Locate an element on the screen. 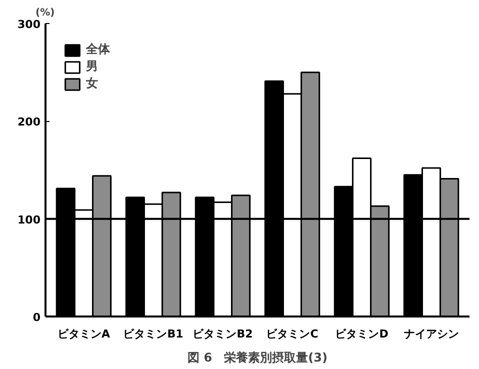  y-tick-label: 300 is located at coordinates (29, 24).